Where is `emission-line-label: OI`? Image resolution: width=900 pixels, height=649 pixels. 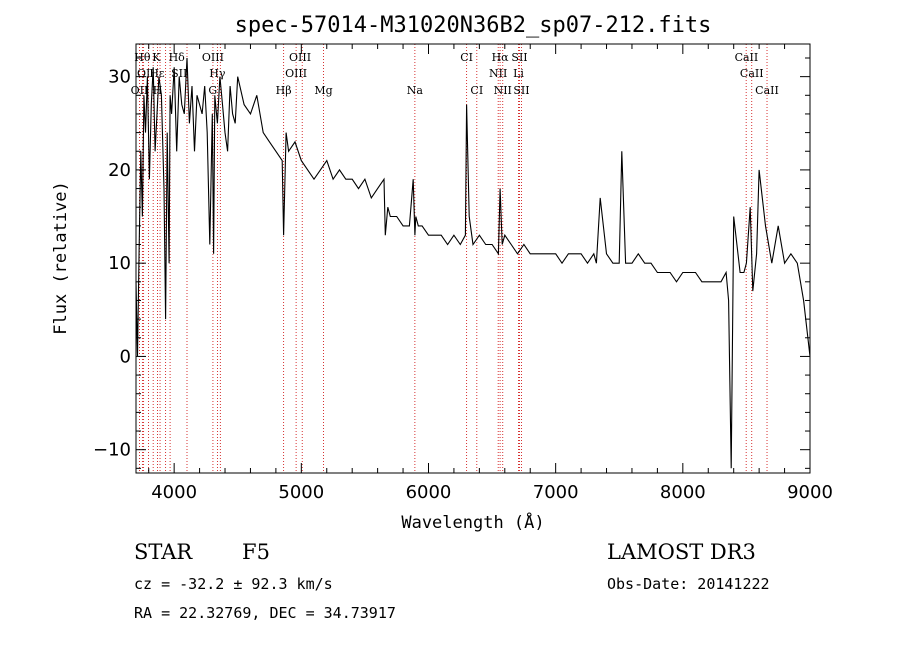 emission-line-label: OI is located at coordinates (143, 73).